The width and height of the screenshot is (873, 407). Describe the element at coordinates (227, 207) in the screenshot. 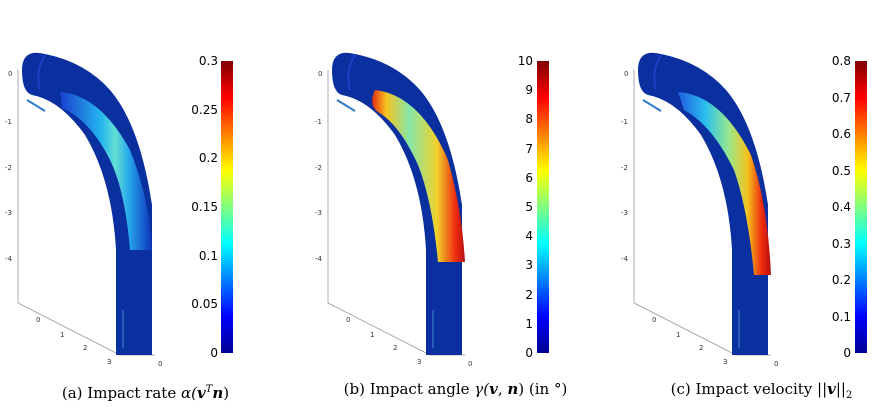

I see `colorbar-a` at that location.